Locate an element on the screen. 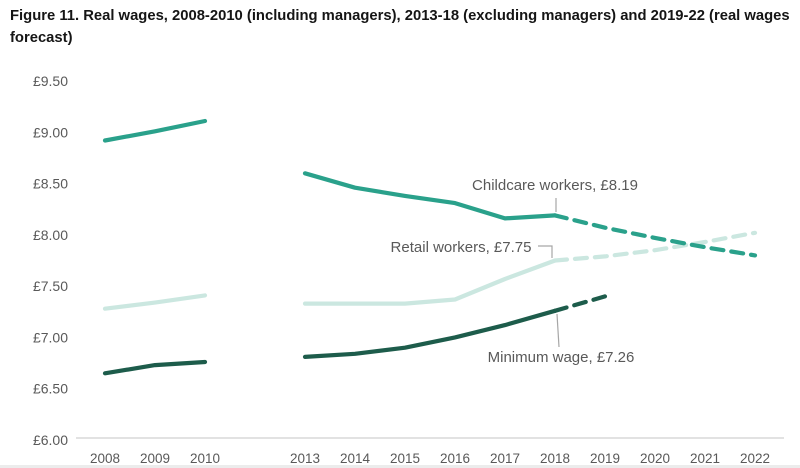 The width and height of the screenshot is (800, 468). line-childcare-workers-dashed is located at coordinates (655, 235).